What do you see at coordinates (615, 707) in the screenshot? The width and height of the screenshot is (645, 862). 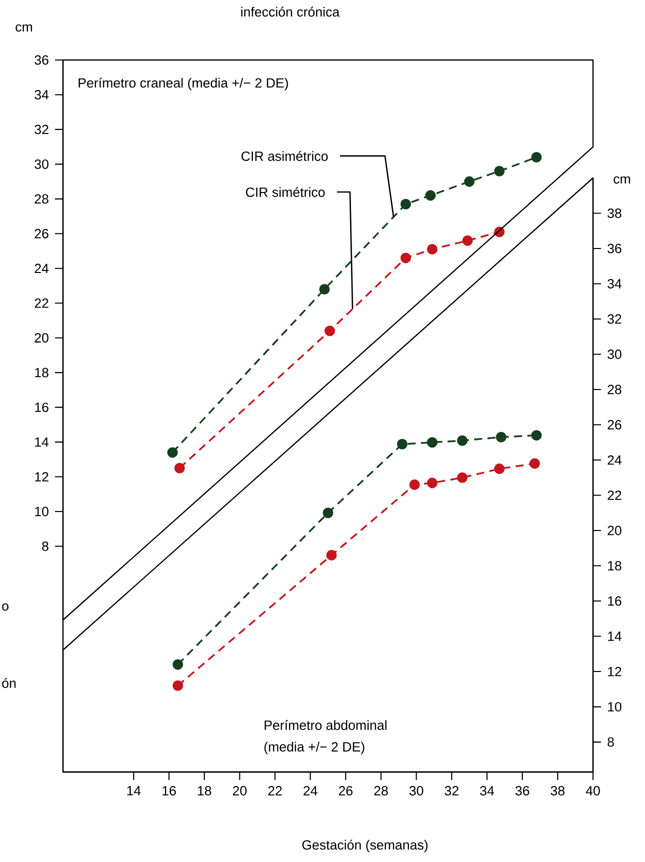 I see `y2-tick-label: 10` at bounding box center [615, 707].